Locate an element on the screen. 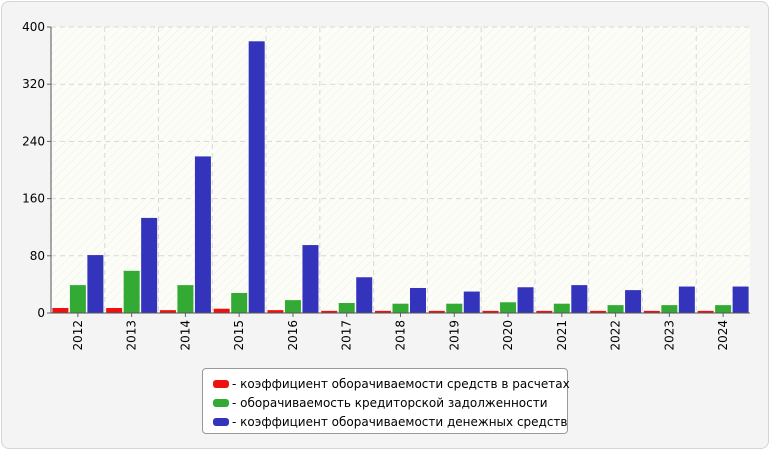 The height and width of the screenshot is (450, 770). bar-series-1-2020 is located at coordinates (490, 311).